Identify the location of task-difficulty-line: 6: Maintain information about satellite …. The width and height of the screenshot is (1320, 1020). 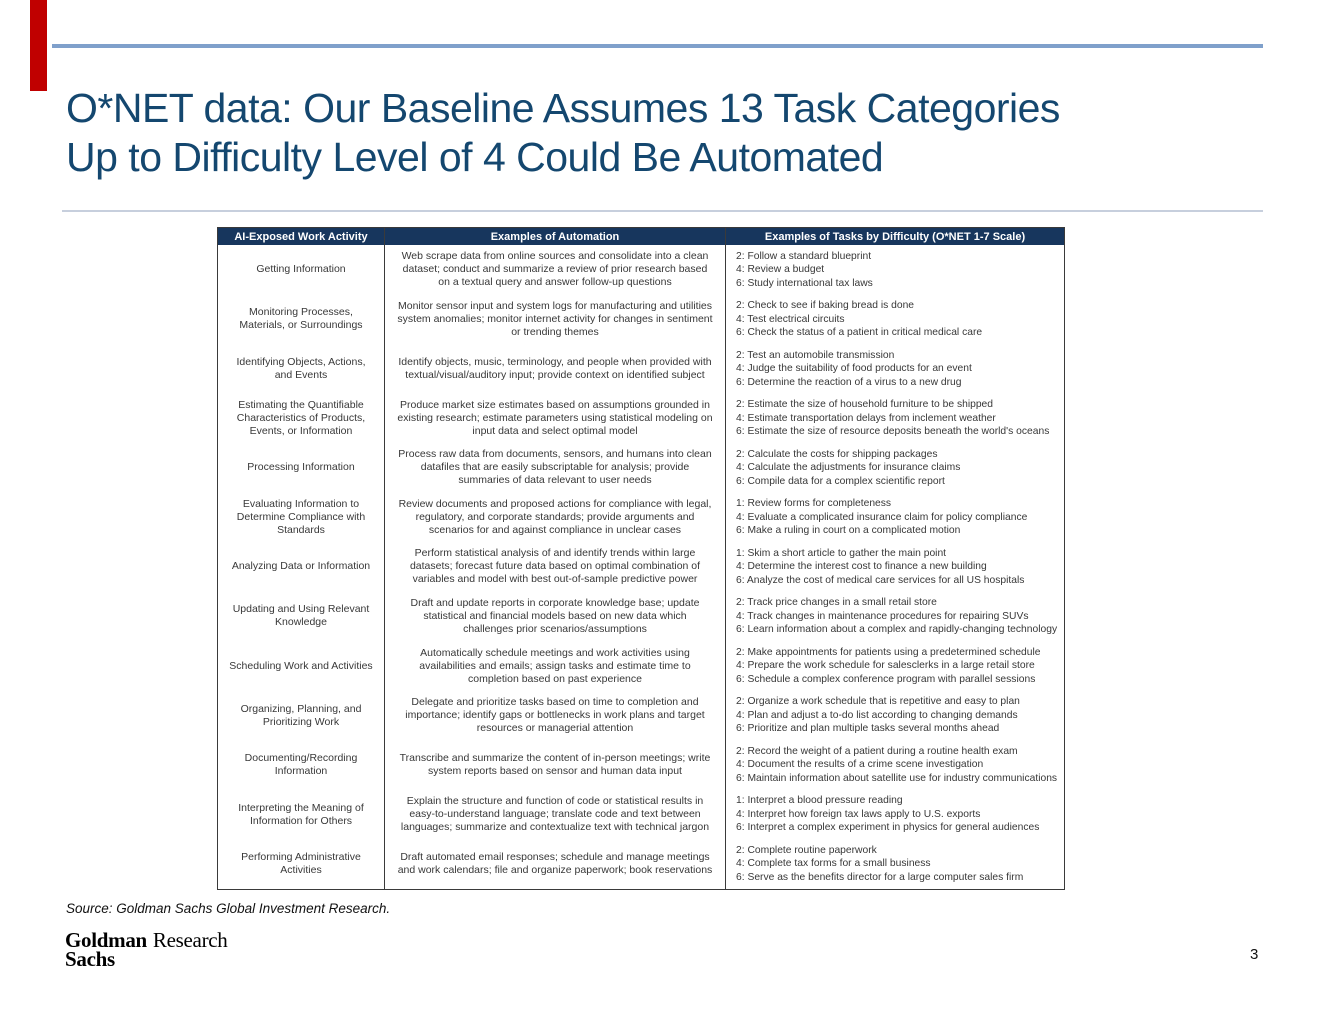
(897, 778).